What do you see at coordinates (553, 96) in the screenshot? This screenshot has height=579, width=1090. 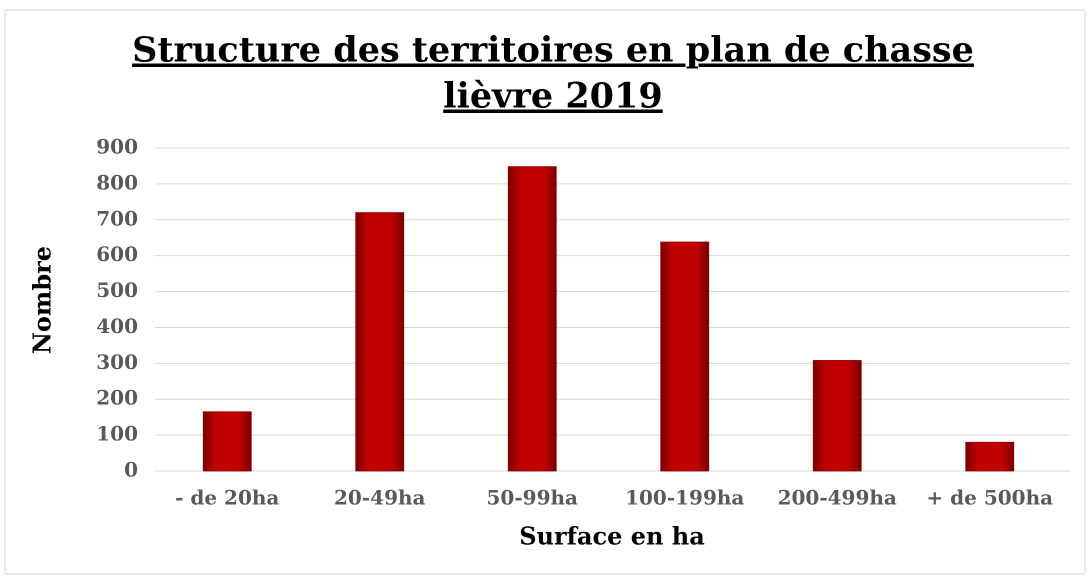 I see `chart-title: lièvre 2019` at bounding box center [553, 96].